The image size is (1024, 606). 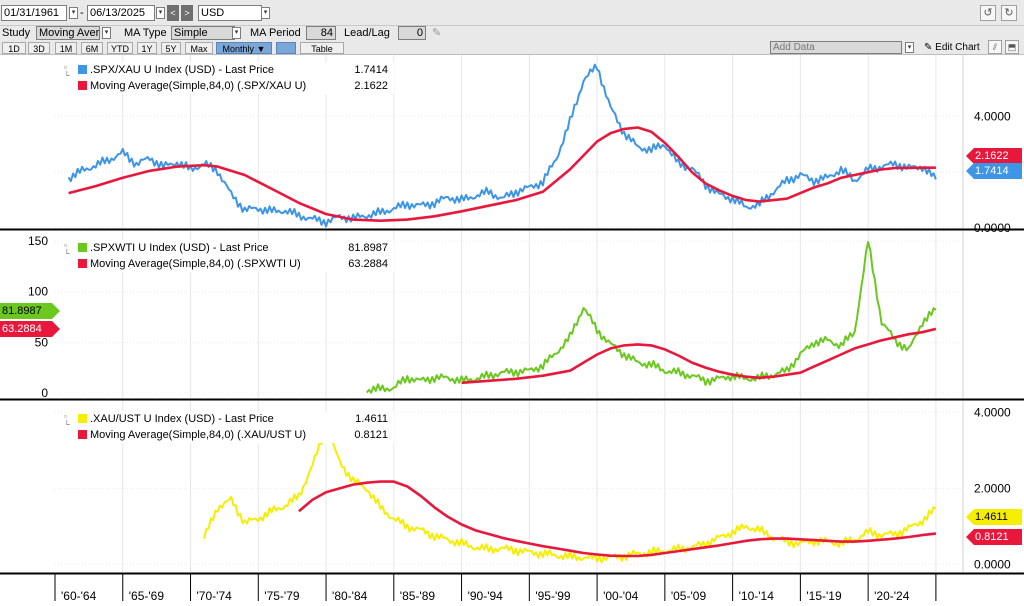 I want to click on pencil-icon: ✎, so click(x=437, y=33).